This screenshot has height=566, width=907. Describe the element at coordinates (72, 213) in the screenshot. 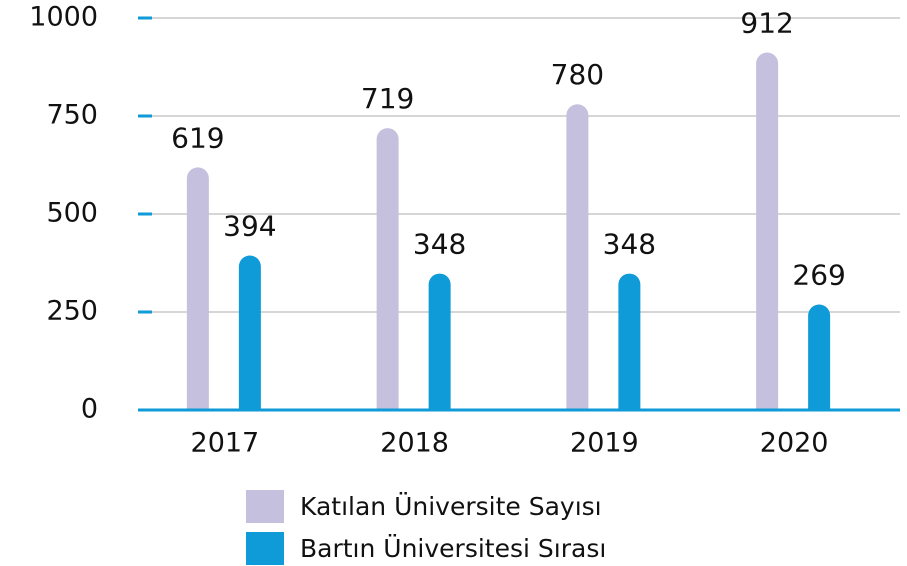

I see `y-tick-label: 500` at that location.